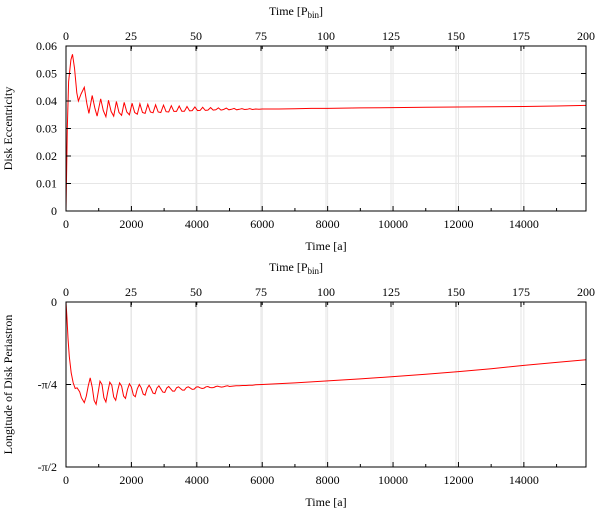  What do you see at coordinates (131, 292) in the screenshot?
I see `periastron-x2tick-label-25: 25` at bounding box center [131, 292].